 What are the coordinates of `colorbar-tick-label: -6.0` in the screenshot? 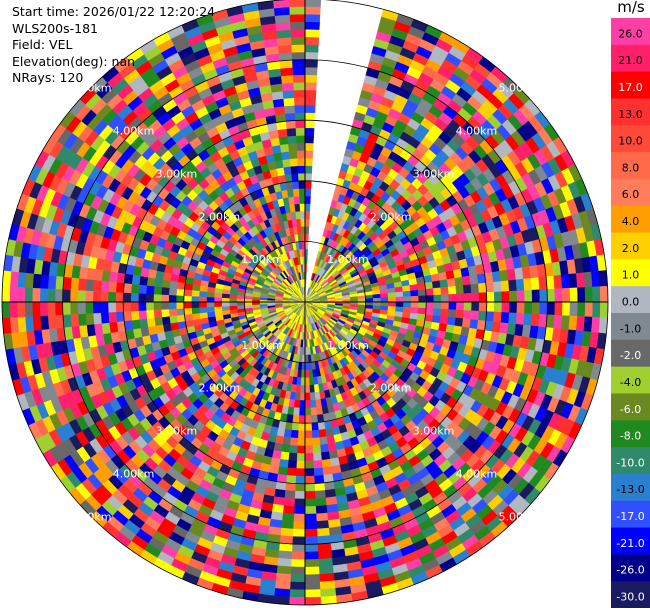 It's located at (630, 409).